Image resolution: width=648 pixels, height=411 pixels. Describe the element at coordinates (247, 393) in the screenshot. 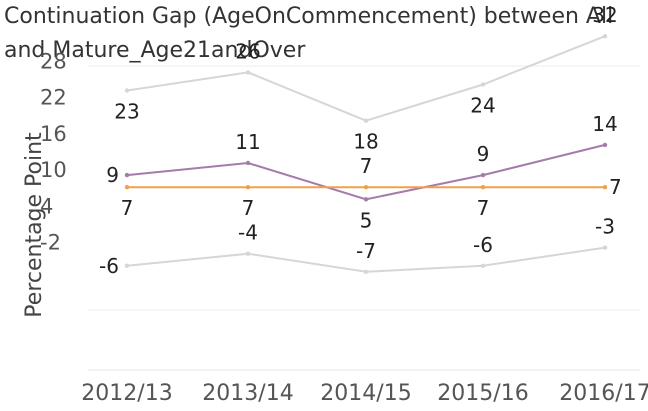

I see `x-tick-label: 2013/14` at that location.